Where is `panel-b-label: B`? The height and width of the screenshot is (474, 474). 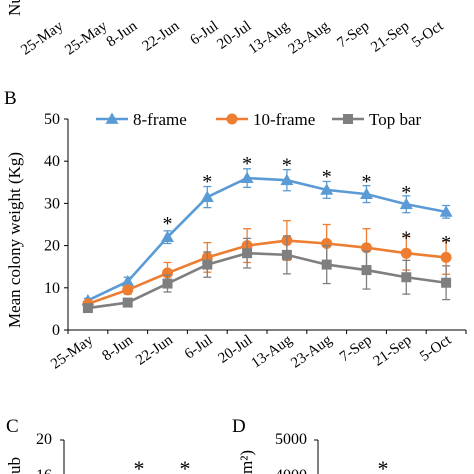 panel-b-label: B is located at coordinates (10, 98).